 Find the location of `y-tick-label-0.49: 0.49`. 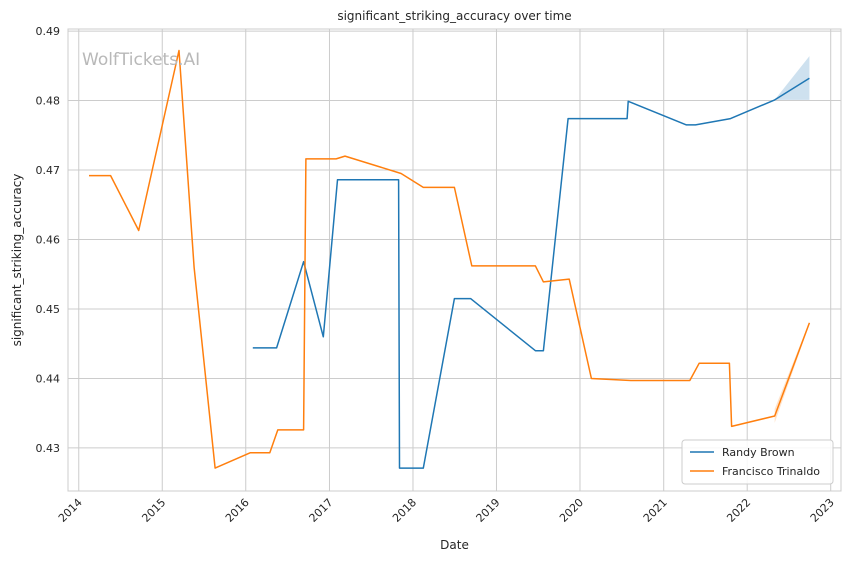

y-tick-label-0.49: 0.49 is located at coordinates (48, 31).